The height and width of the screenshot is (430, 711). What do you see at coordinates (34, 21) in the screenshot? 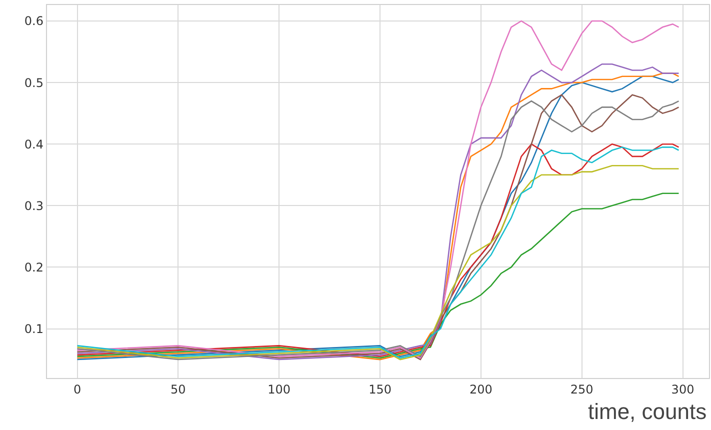
I see `y-tick-label: 0.6` at bounding box center [34, 21].